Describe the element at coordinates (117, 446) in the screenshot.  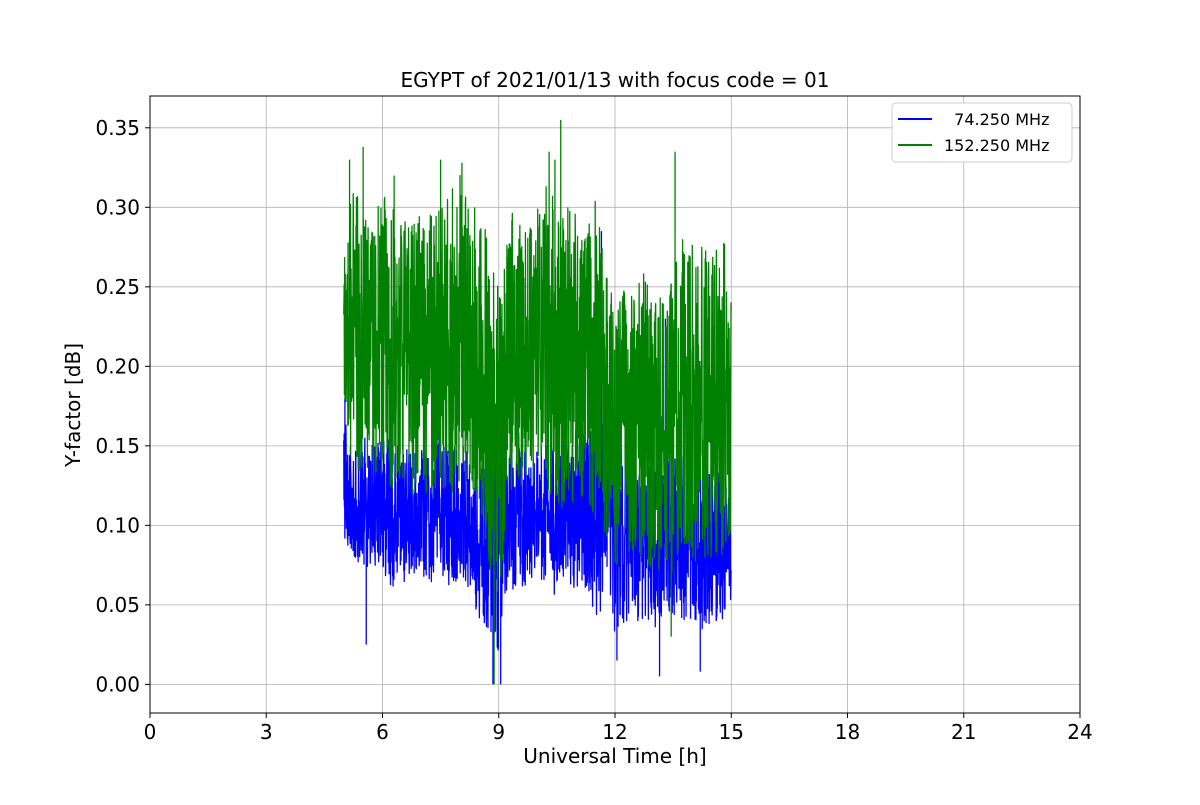
I see `y-tick-label: 0.15` at that location.